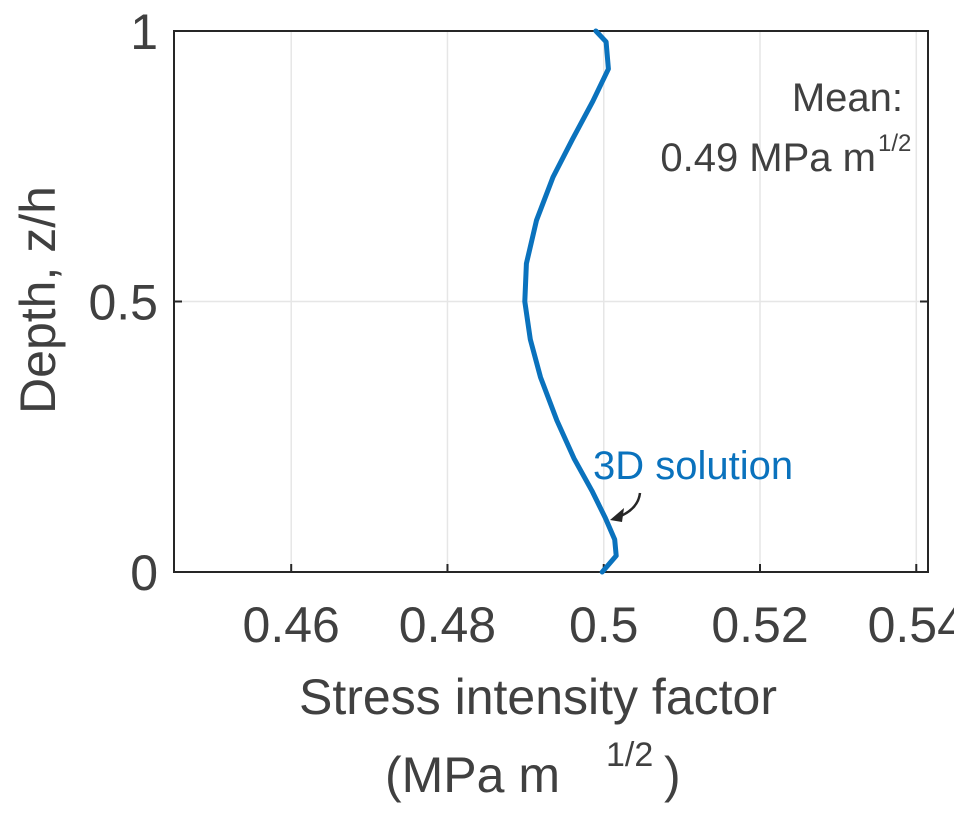 The width and height of the screenshot is (954, 821). Describe the element at coordinates (123, 303) in the screenshot. I see `y-tick-label: 0.5` at that location.